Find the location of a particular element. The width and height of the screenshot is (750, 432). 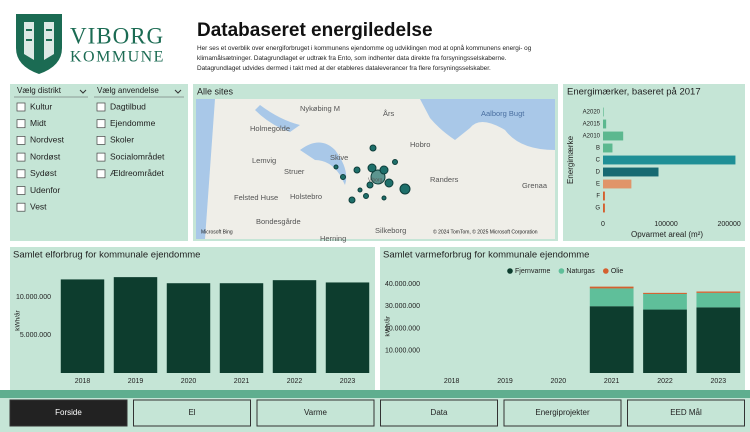

chevron is located at coordinates (130, 91).